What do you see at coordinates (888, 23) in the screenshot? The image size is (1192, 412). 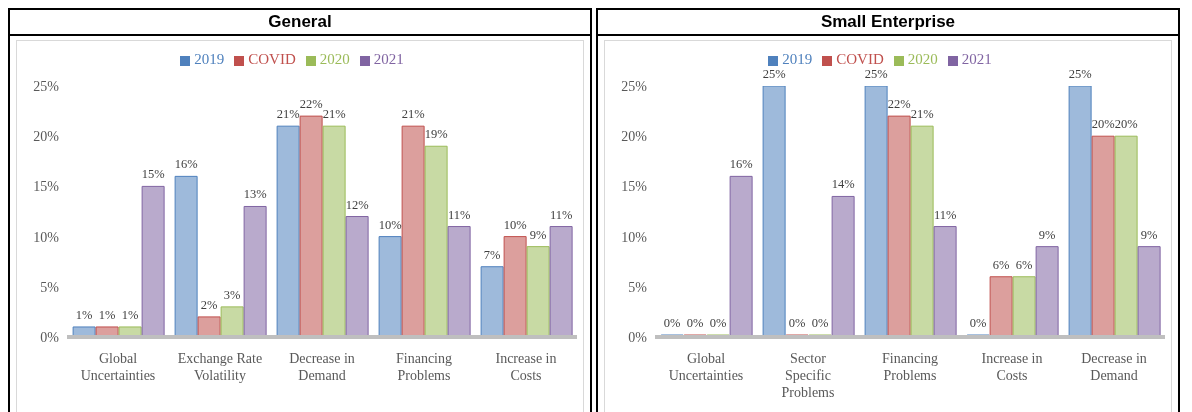 I see `chart-title: Small Enterprise` at bounding box center [888, 23].